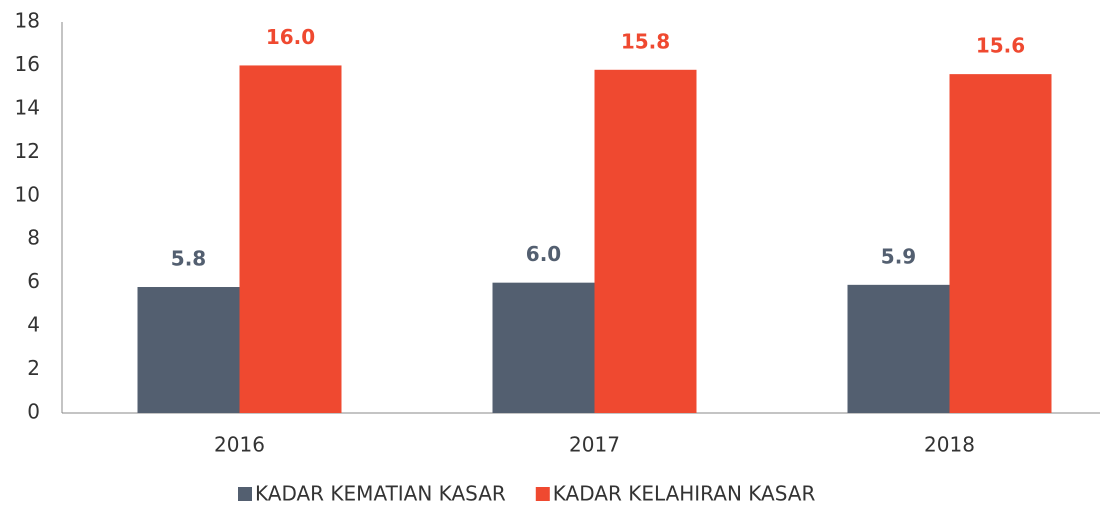  Describe the element at coordinates (27, 107) in the screenshot. I see `y-tick-label: 14` at that location.